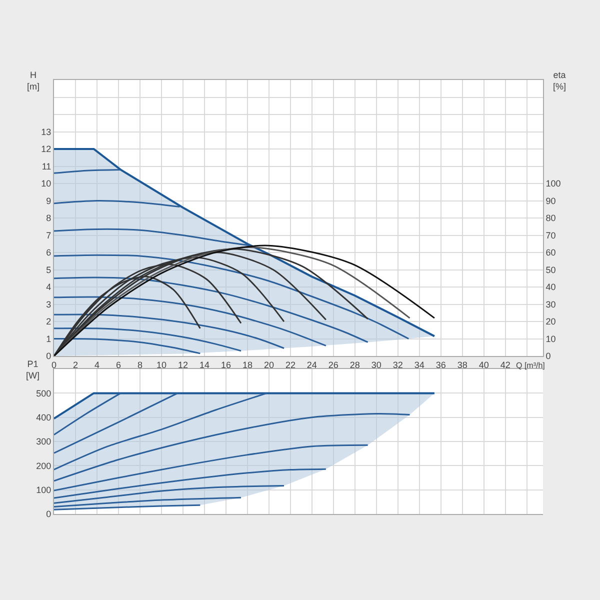 The image size is (600, 600). I want to click on x-tick-label: 24, so click(311, 365).